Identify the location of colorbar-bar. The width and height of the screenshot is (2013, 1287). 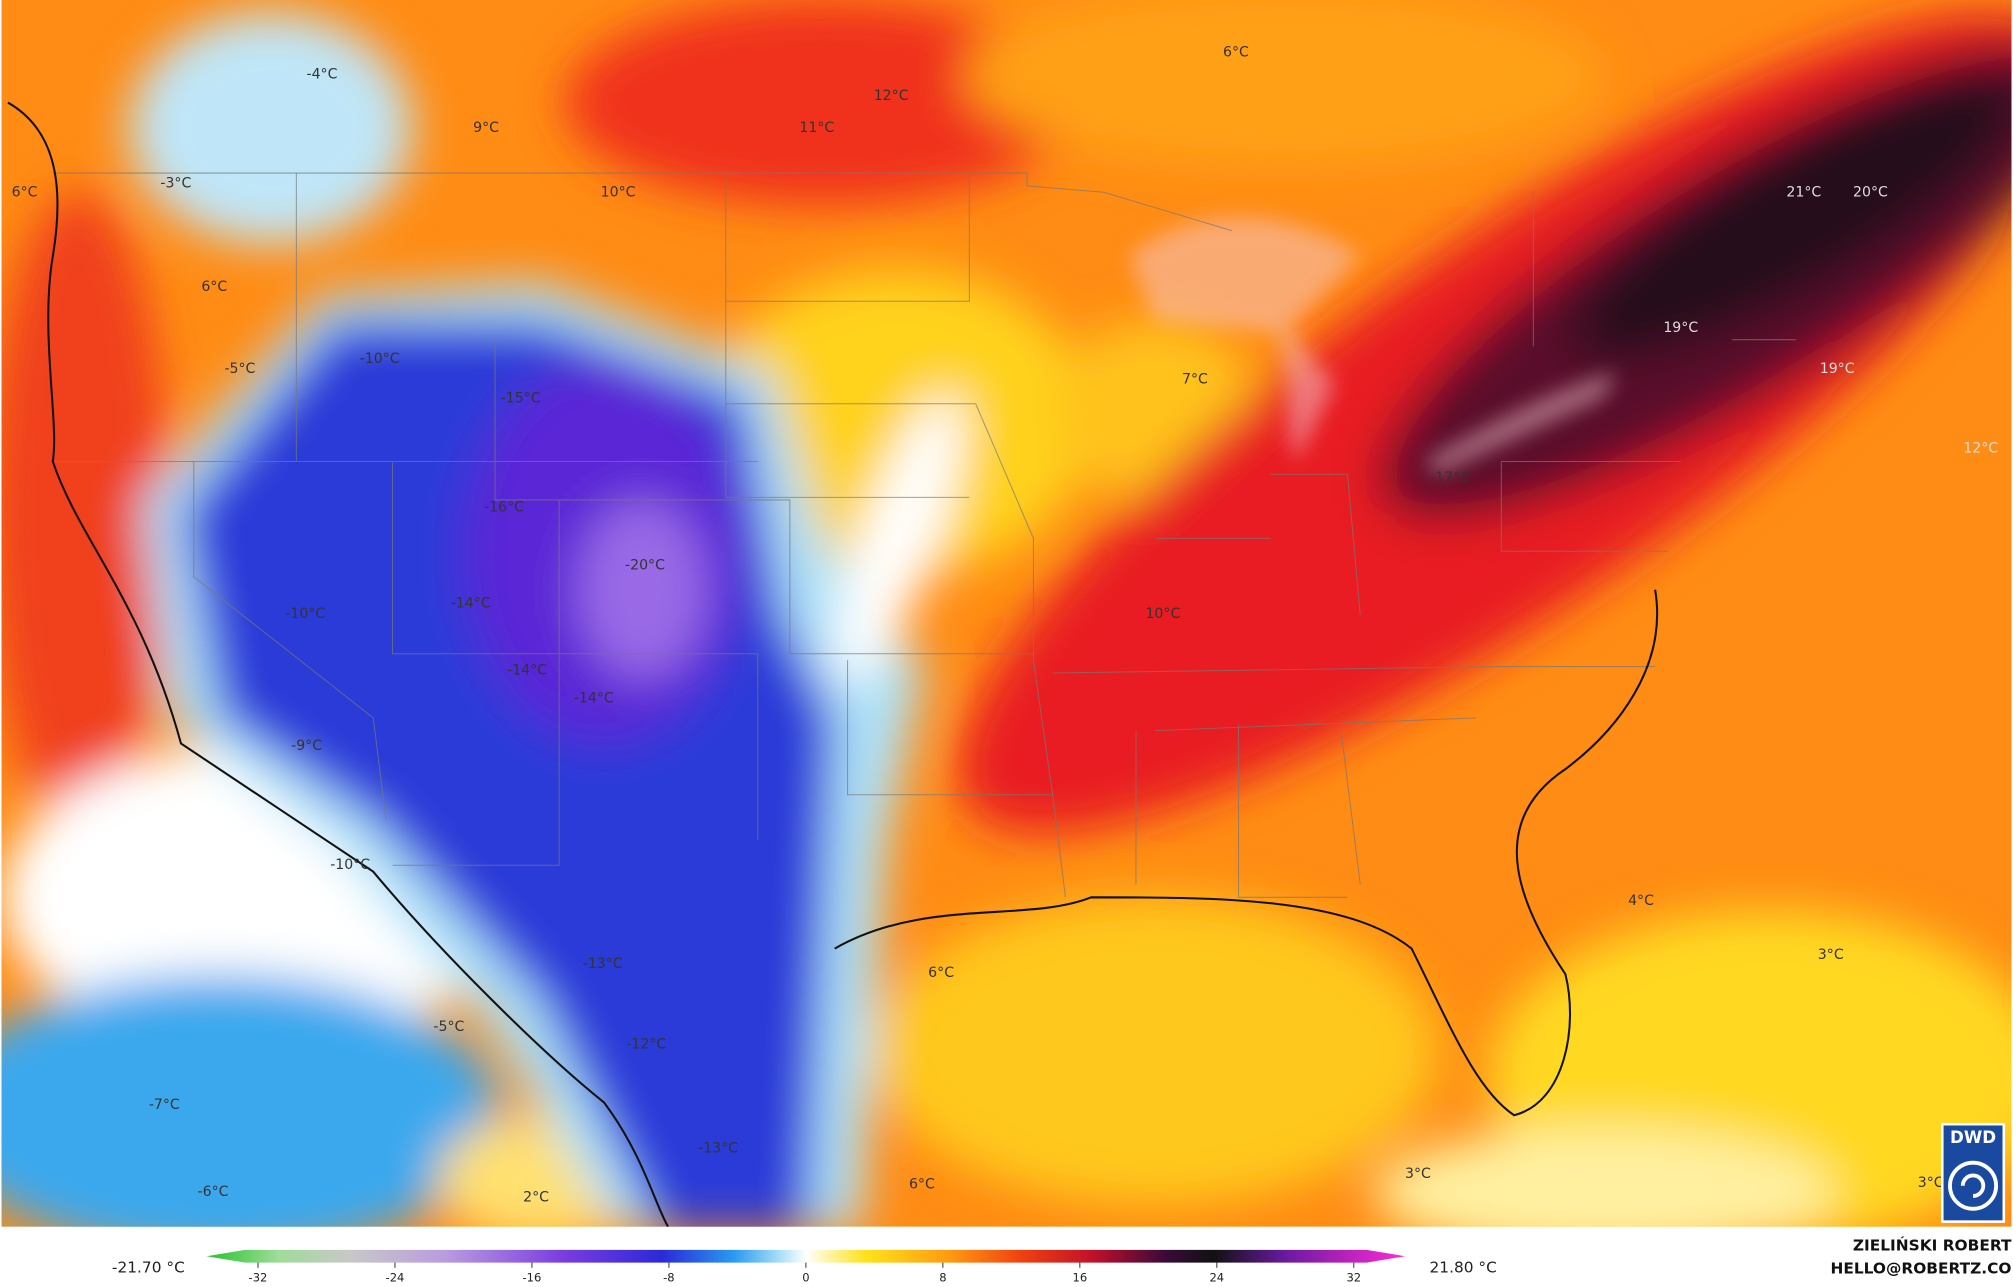
(806, 1256).